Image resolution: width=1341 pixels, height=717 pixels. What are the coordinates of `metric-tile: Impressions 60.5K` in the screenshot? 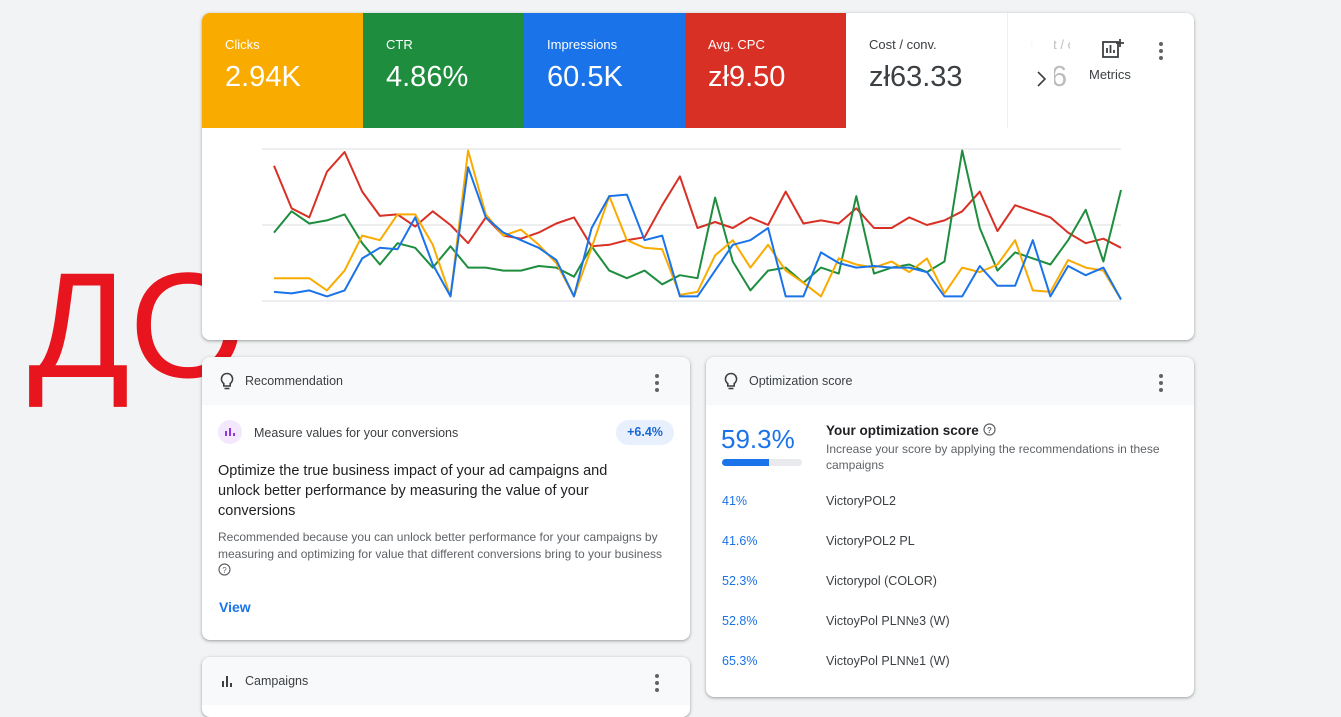 It's located at (604, 70).